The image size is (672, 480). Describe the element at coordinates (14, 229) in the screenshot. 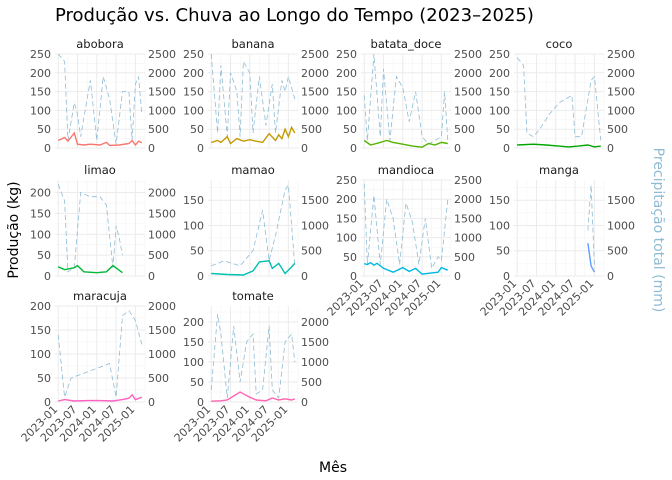

I see `y-axis-title-left: Produção (kg)` at that location.